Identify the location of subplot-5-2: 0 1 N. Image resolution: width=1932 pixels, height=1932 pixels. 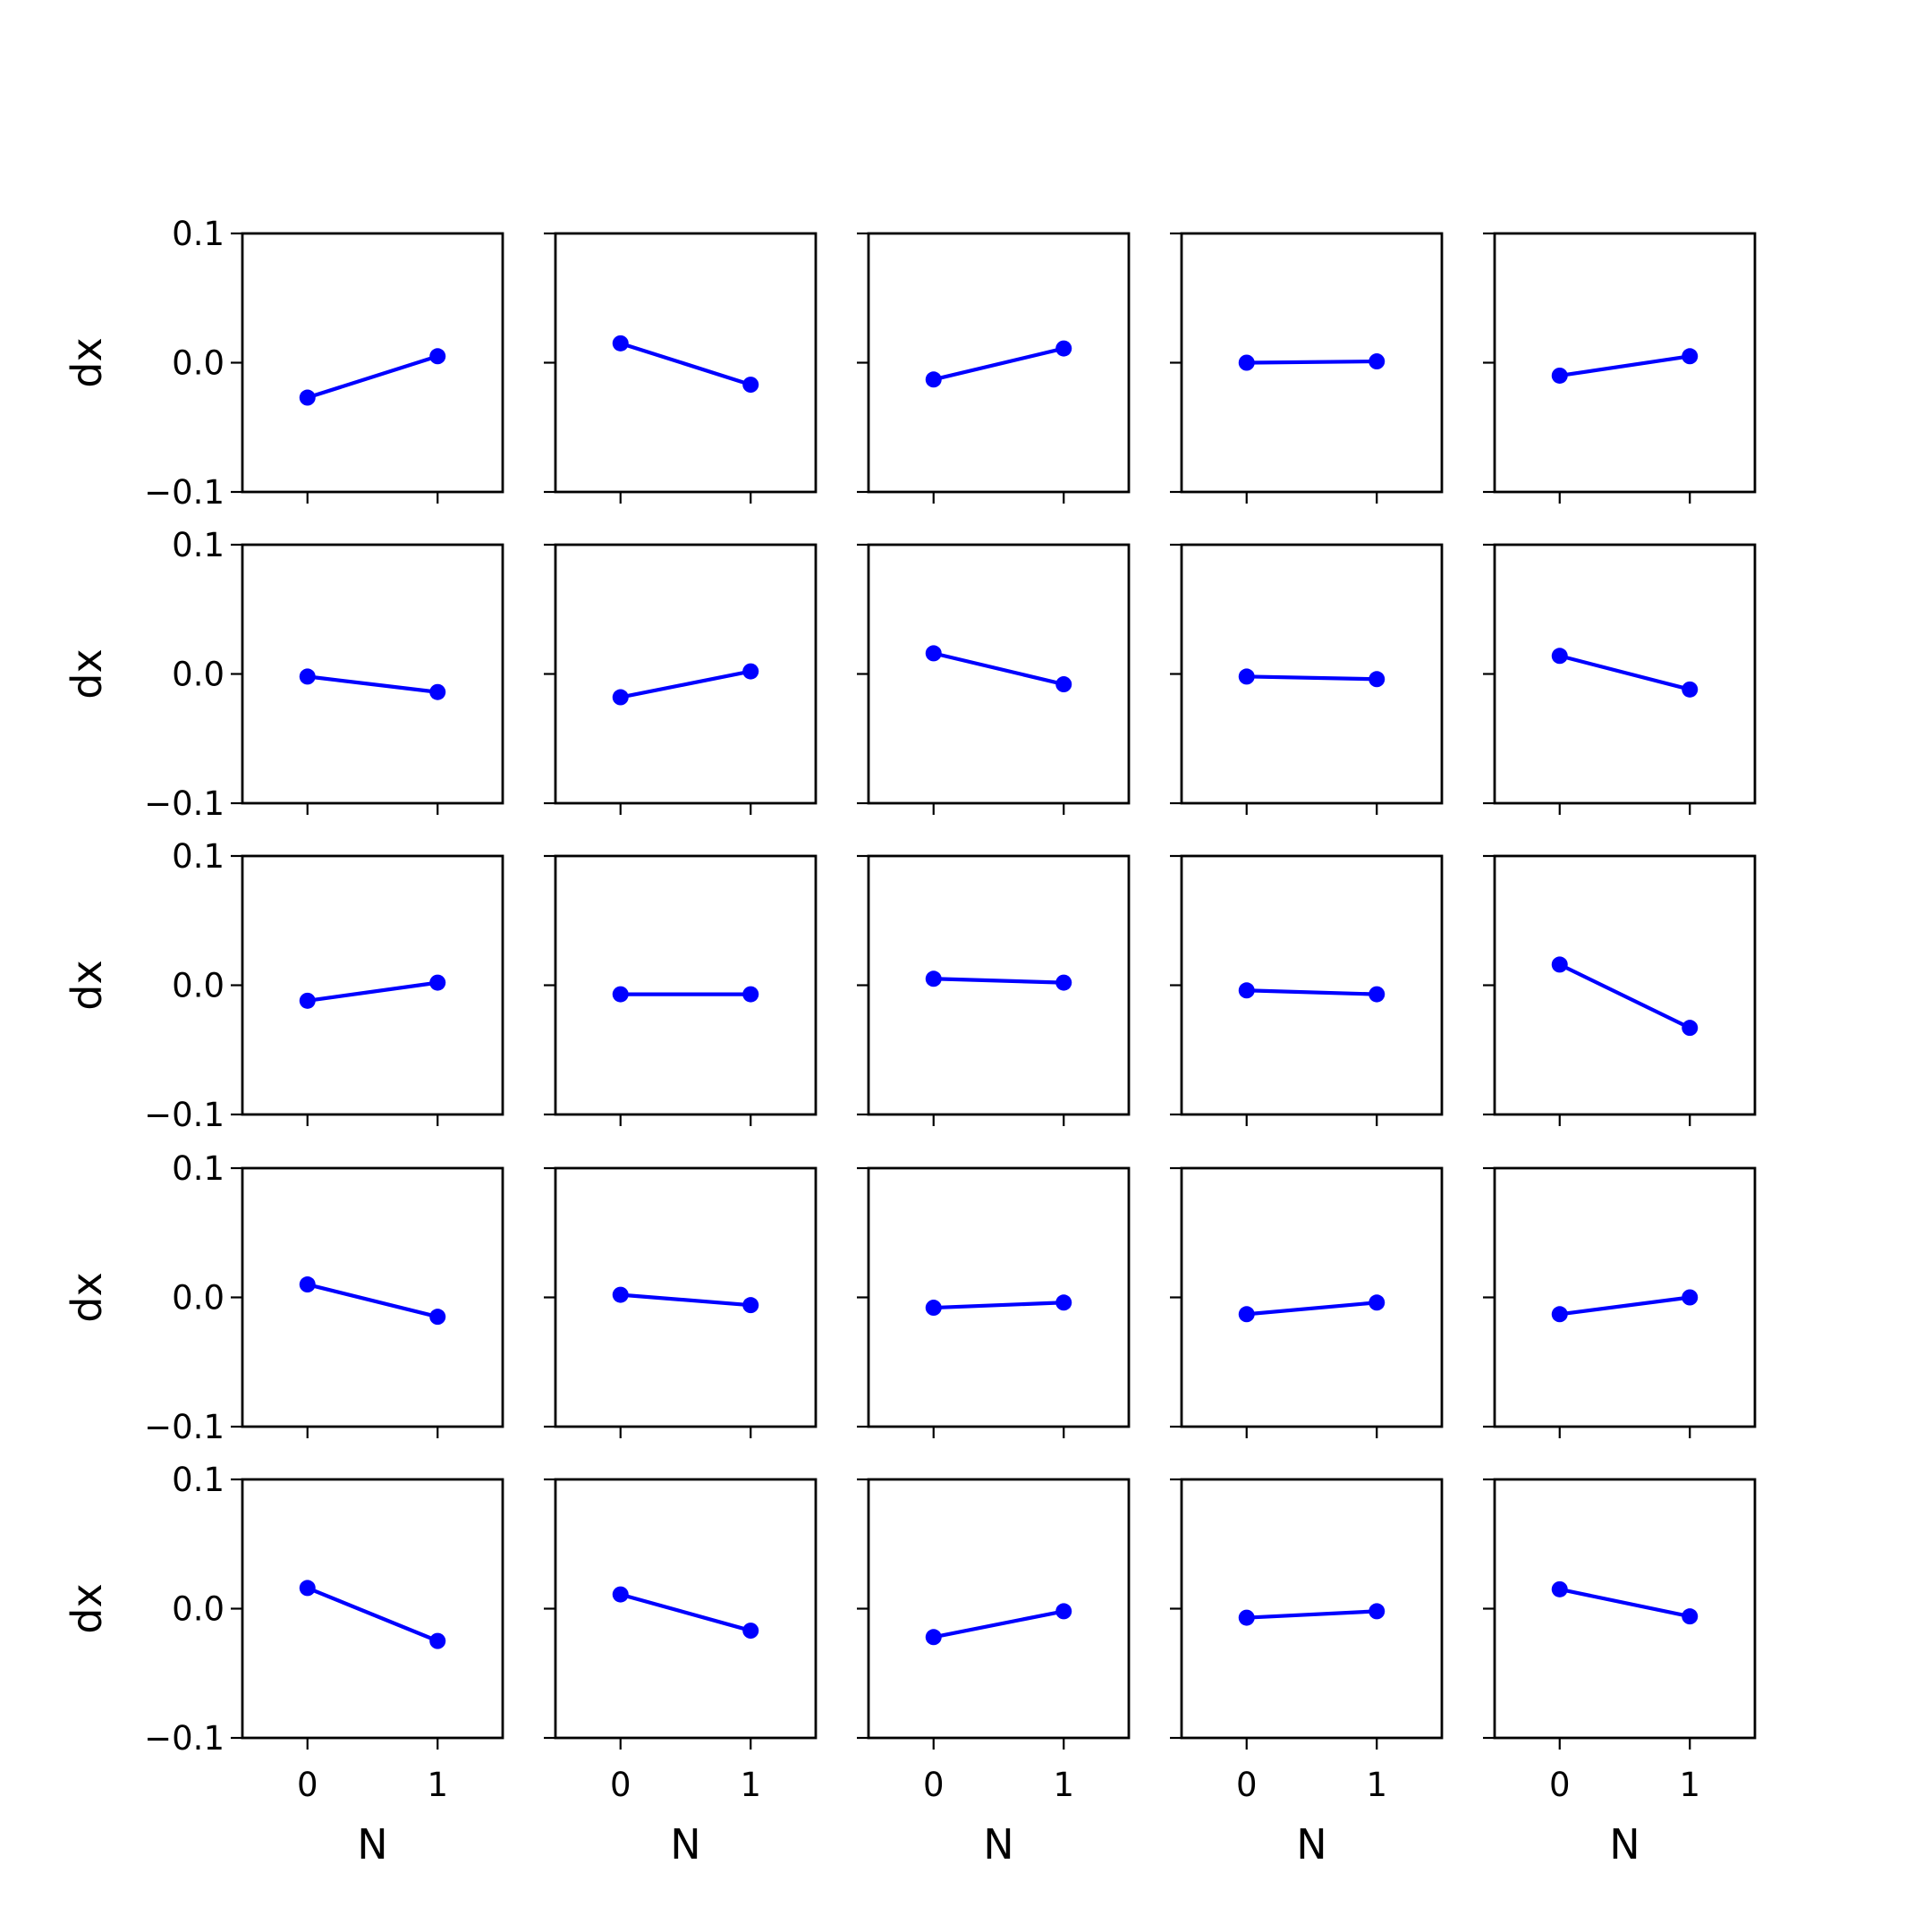
(681, 1673).